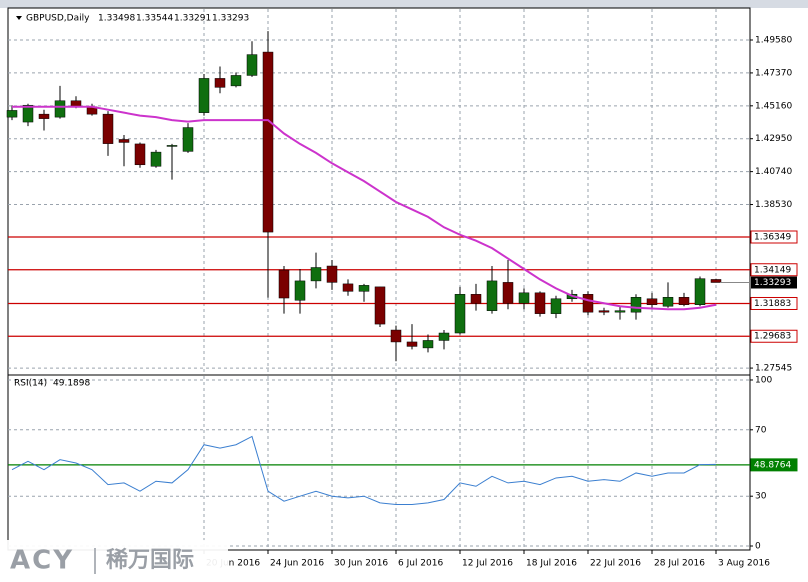 This screenshot has width=808, height=582. I want to click on current-price-box, so click(774, 282).